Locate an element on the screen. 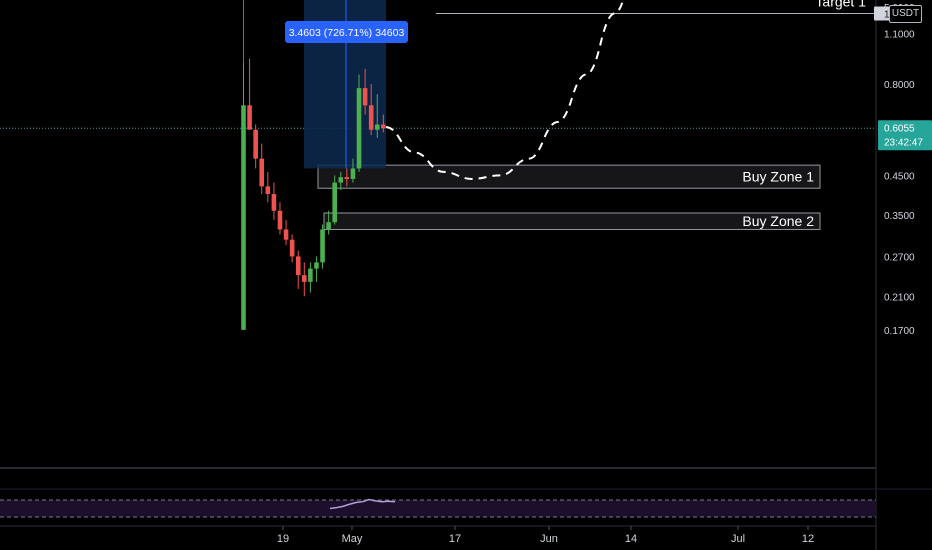 The height and width of the screenshot is (550, 932). projection-layer is located at coordinates (505, 90).